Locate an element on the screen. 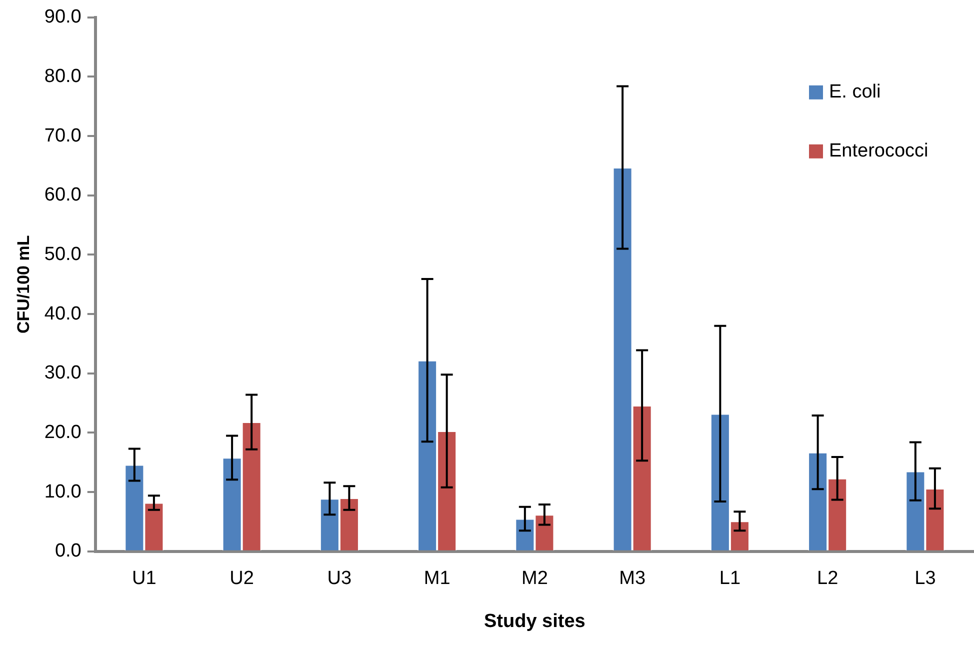 The width and height of the screenshot is (974, 645). x-tick-label: U1 is located at coordinates (144, 579).